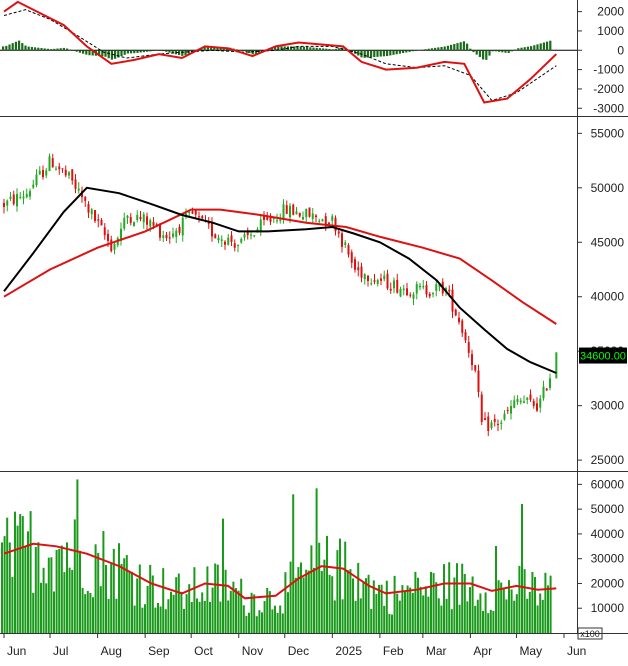 This screenshot has height=666, width=628. What do you see at coordinates (608, 406) in the screenshot?
I see `price-y-tick-label: 30000` at bounding box center [608, 406].